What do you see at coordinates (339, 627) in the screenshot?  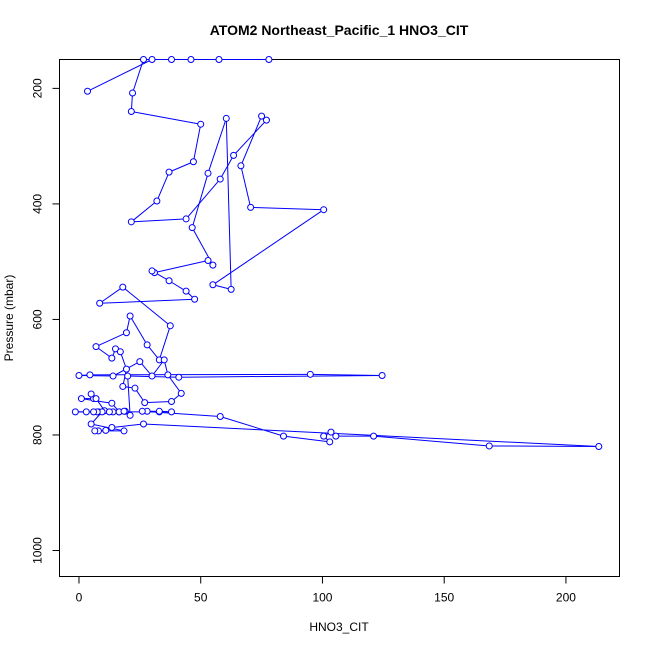 I see `x-axis-label: HNO3_CIT` at bounding box center [339, 627].